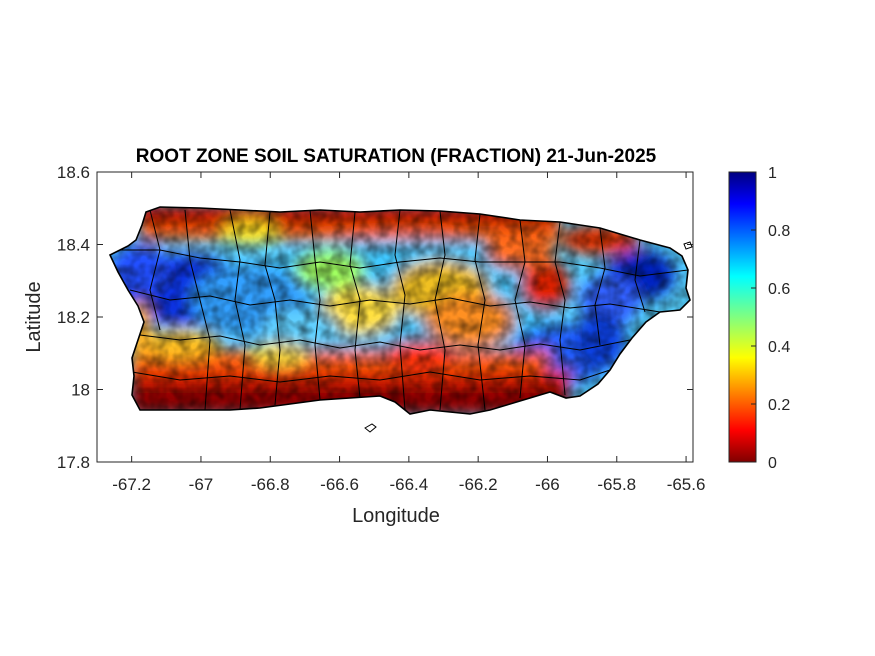 The image size is (875, 656). Describe the element at coordinates (408, 484) in the screenshot. I see `x-tick-label: -66.4` at that location.